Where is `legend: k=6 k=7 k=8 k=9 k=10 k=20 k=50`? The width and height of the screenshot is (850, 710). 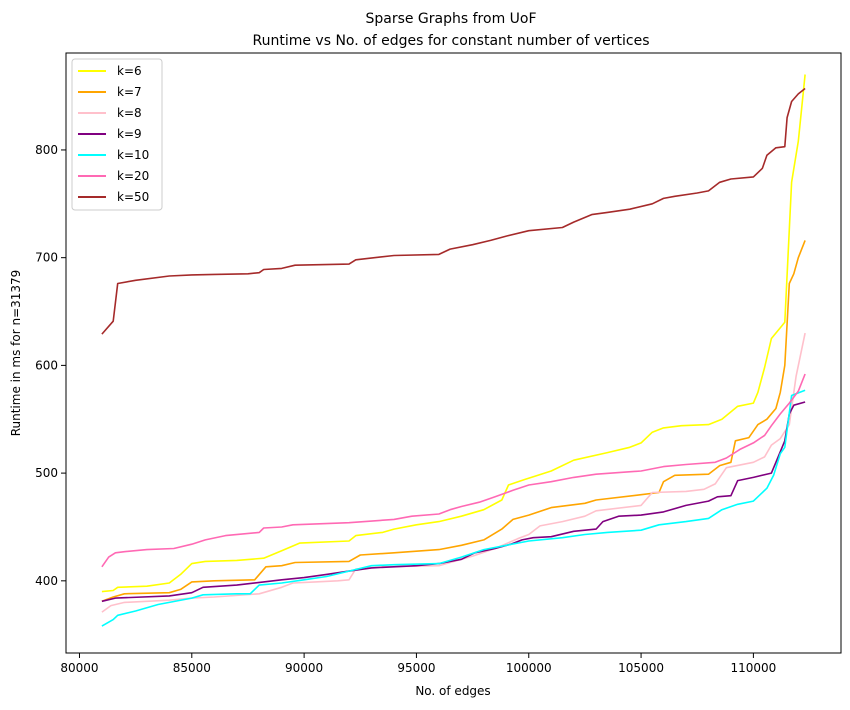
legend: k=6 k=7 k=8 k=9 k=10 k=20 k=50 is located at coordinates (117, 134).